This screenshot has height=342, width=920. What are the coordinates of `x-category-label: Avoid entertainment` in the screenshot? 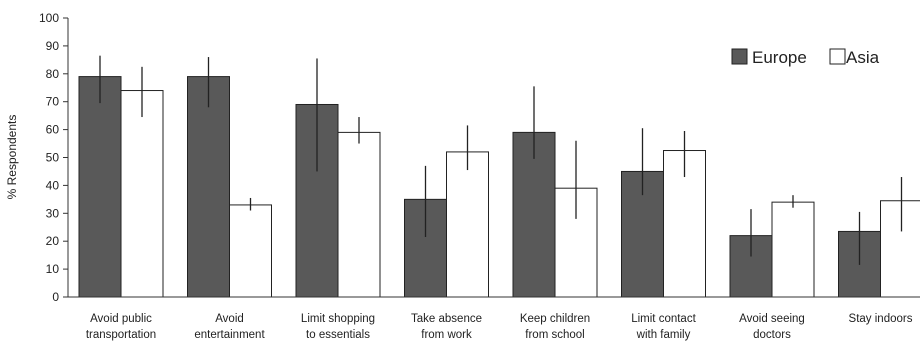 It's located at (229, 327).